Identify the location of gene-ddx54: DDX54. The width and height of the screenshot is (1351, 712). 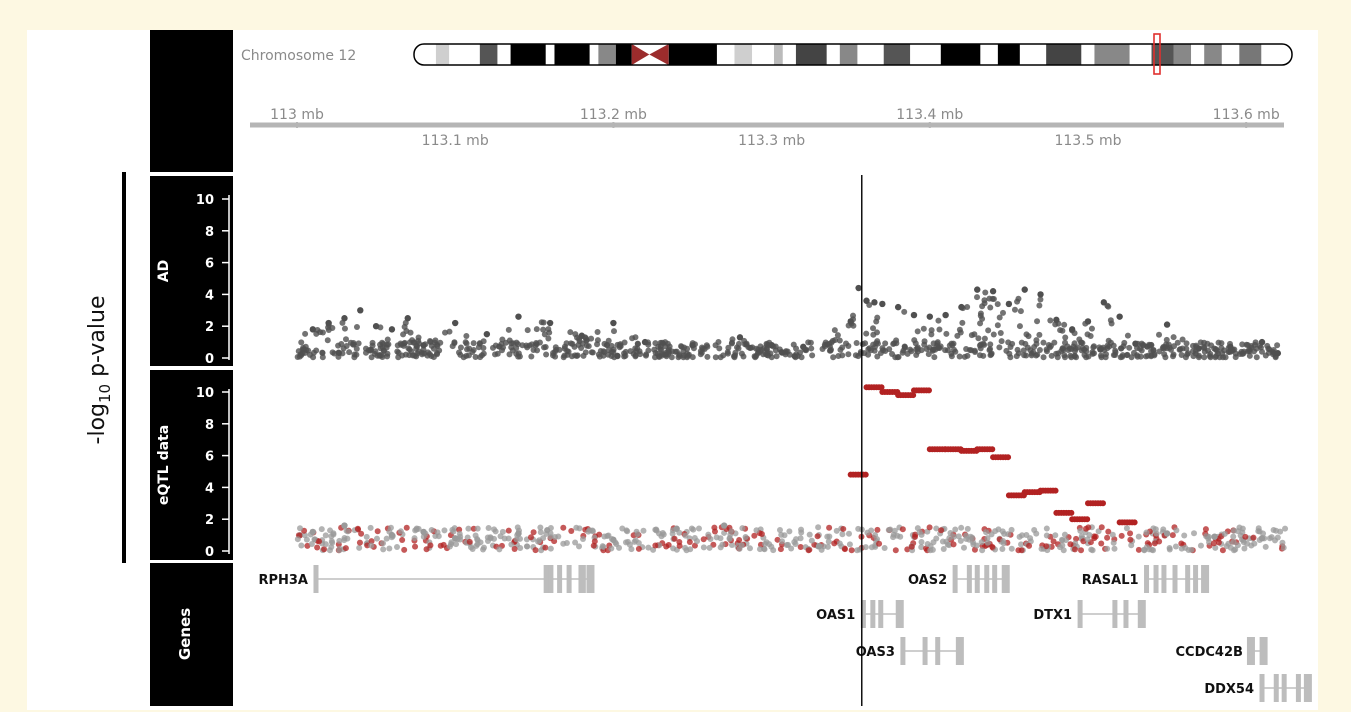
(1258, 688).